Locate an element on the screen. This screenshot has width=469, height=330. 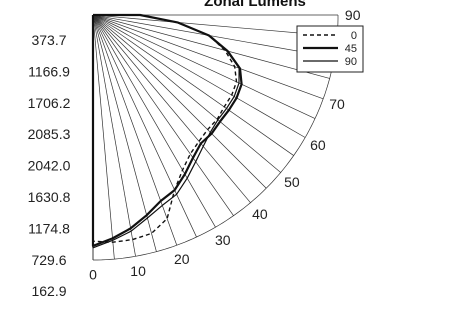
zonal-lumen-value: 1706.2 is located at coordinates (49, 103).